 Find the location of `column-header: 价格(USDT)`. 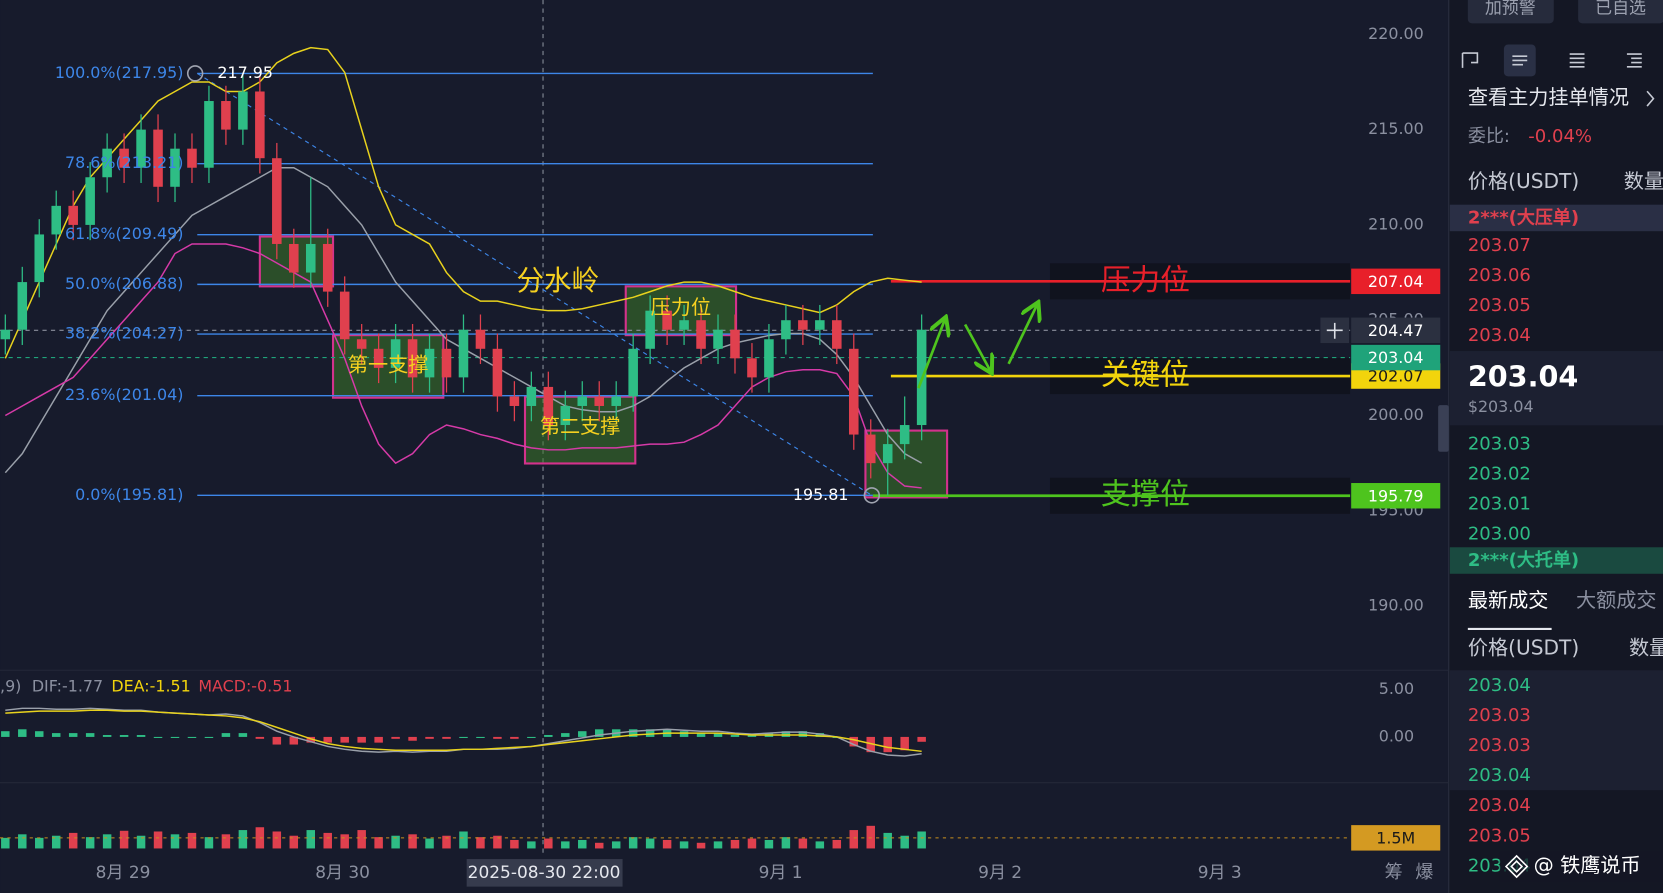

column-header: 价格(USDT) is located at coordinates (1523, 181).